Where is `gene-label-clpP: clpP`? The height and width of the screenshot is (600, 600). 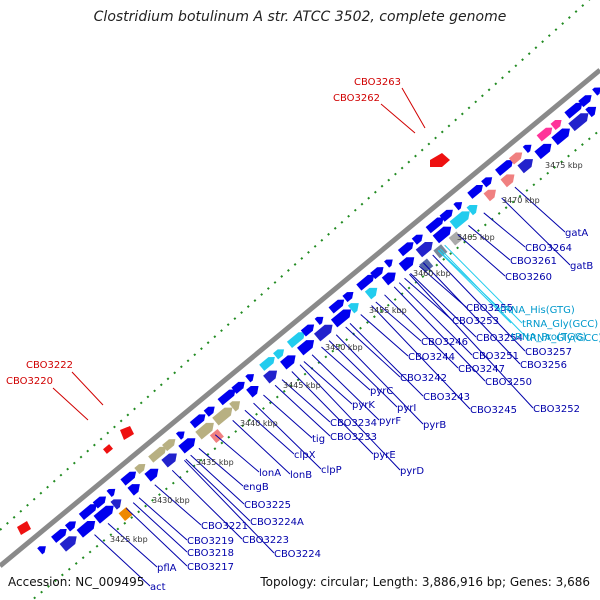
gene-label-clpP: clpP is located at coordinates (331, 470).